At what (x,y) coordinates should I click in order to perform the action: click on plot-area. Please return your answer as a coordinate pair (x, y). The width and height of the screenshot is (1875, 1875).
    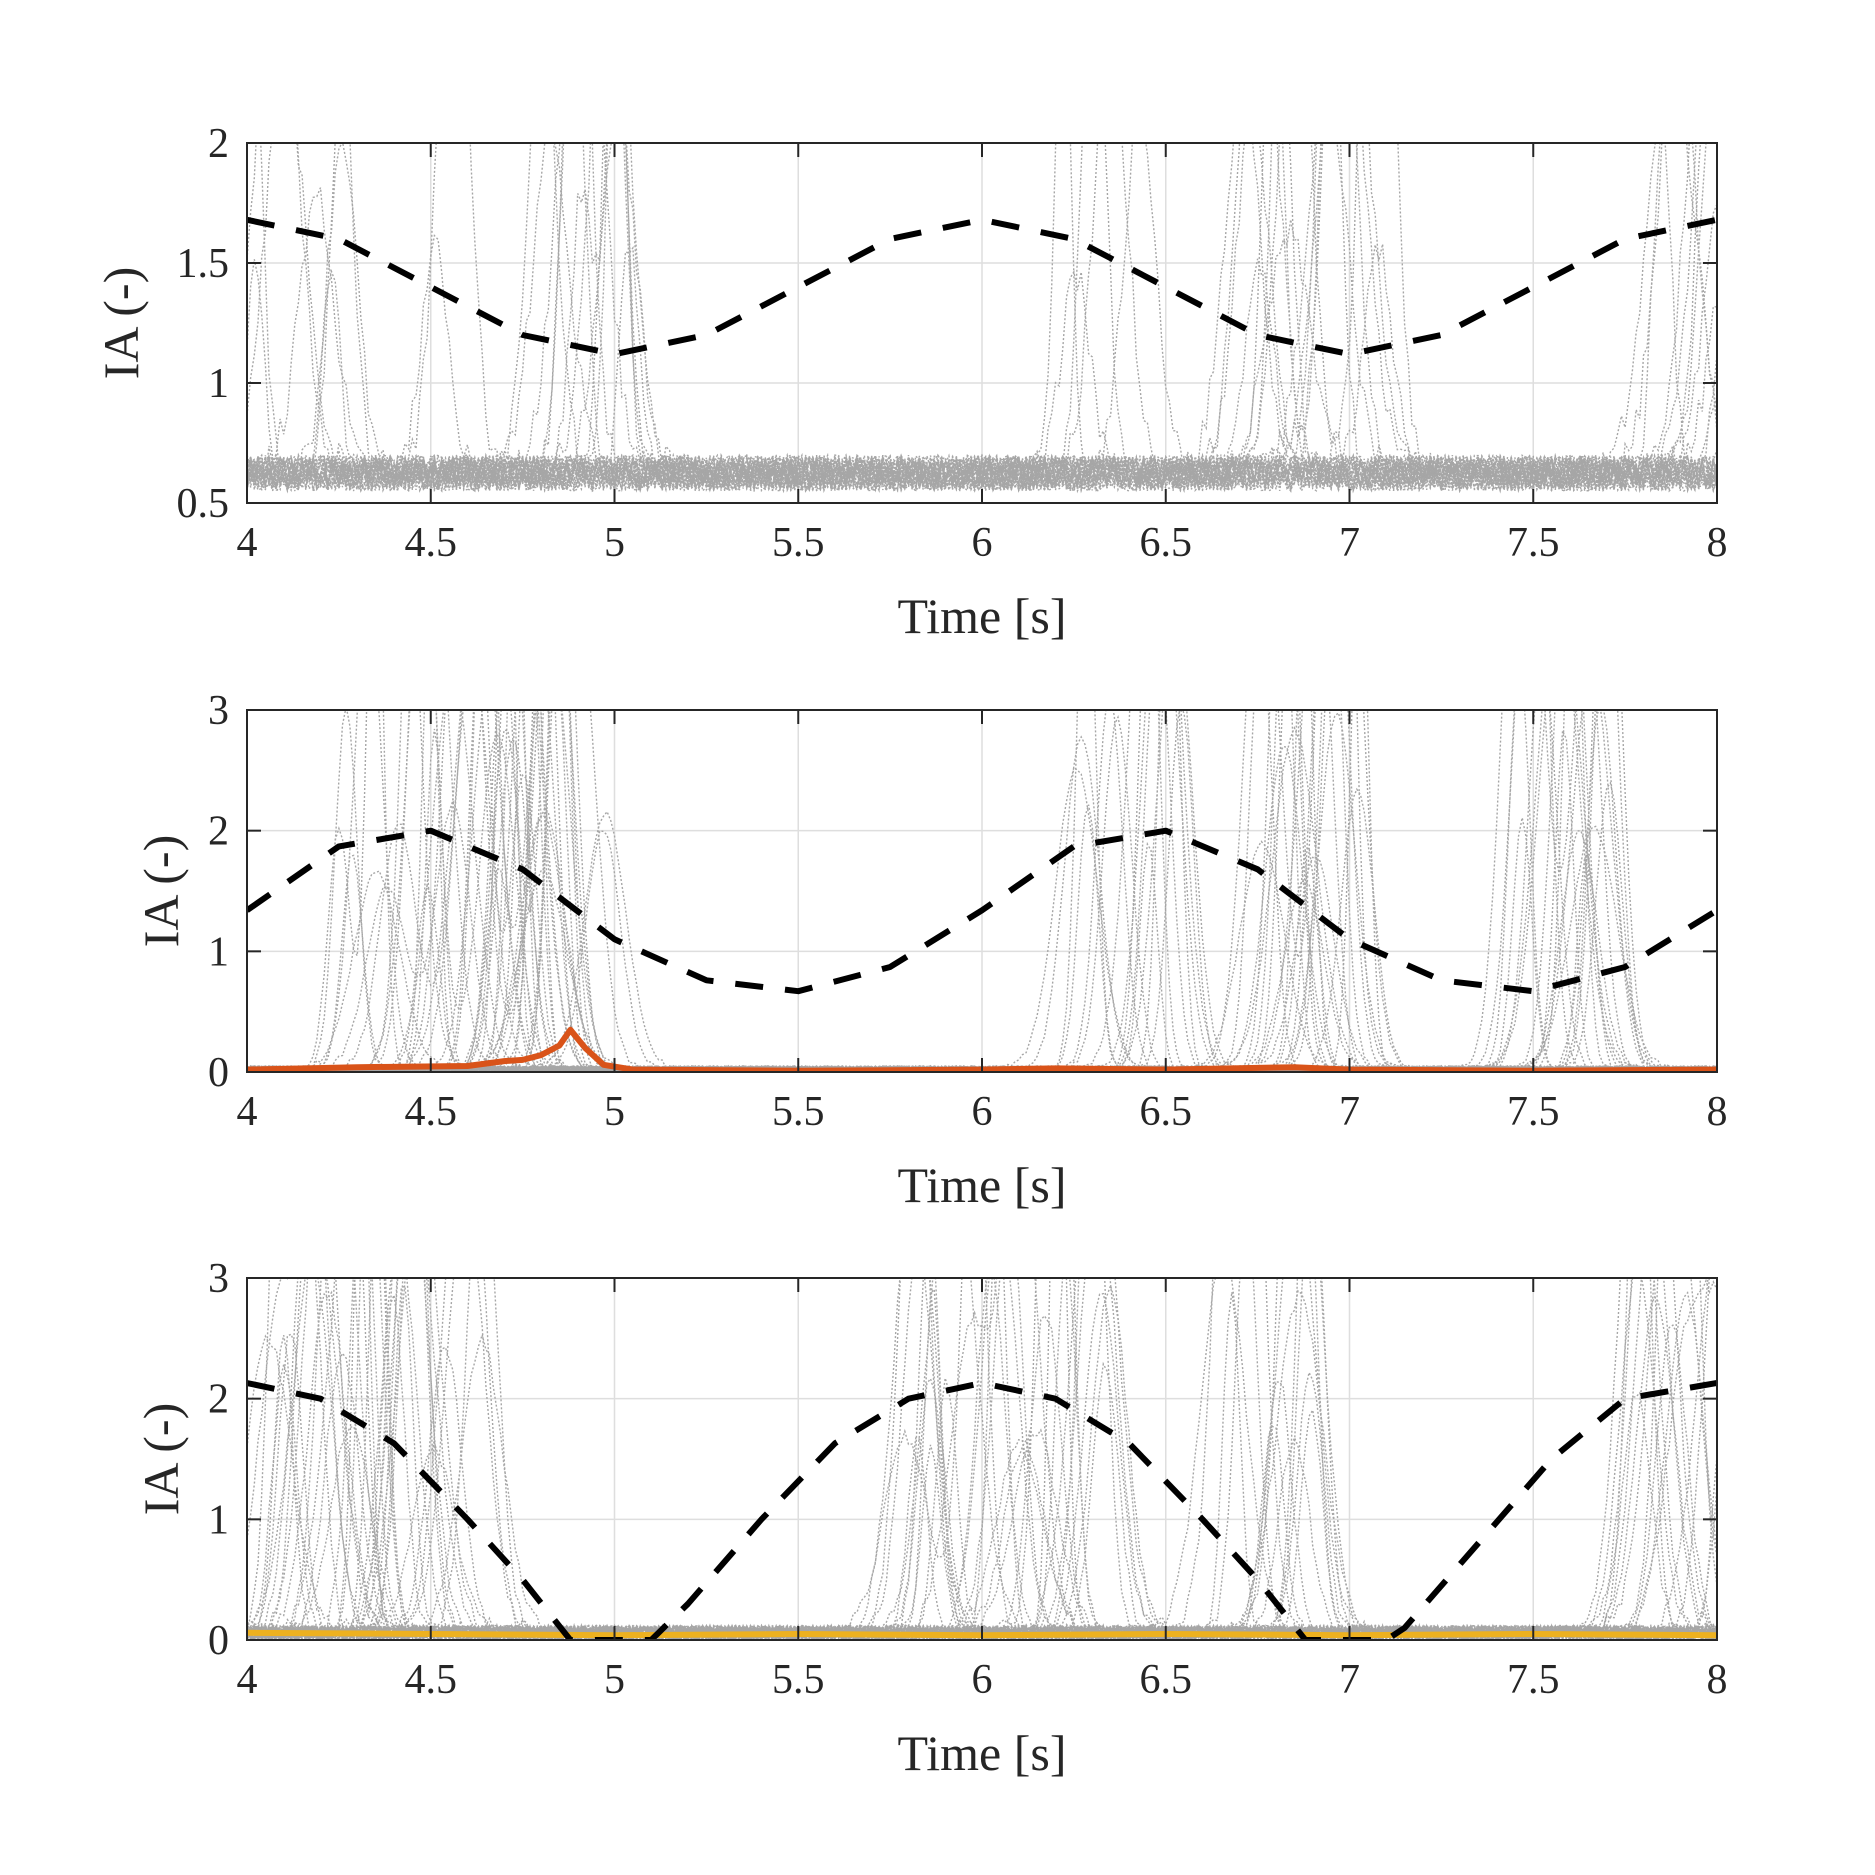
    Looking at the image, I should click on (982, 318).